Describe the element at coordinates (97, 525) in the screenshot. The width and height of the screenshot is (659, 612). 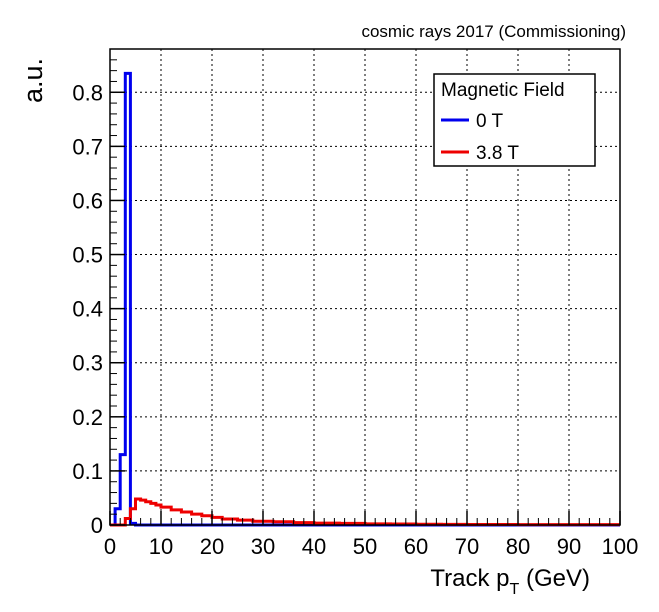
I see `y-tick-label: 0` at that location.